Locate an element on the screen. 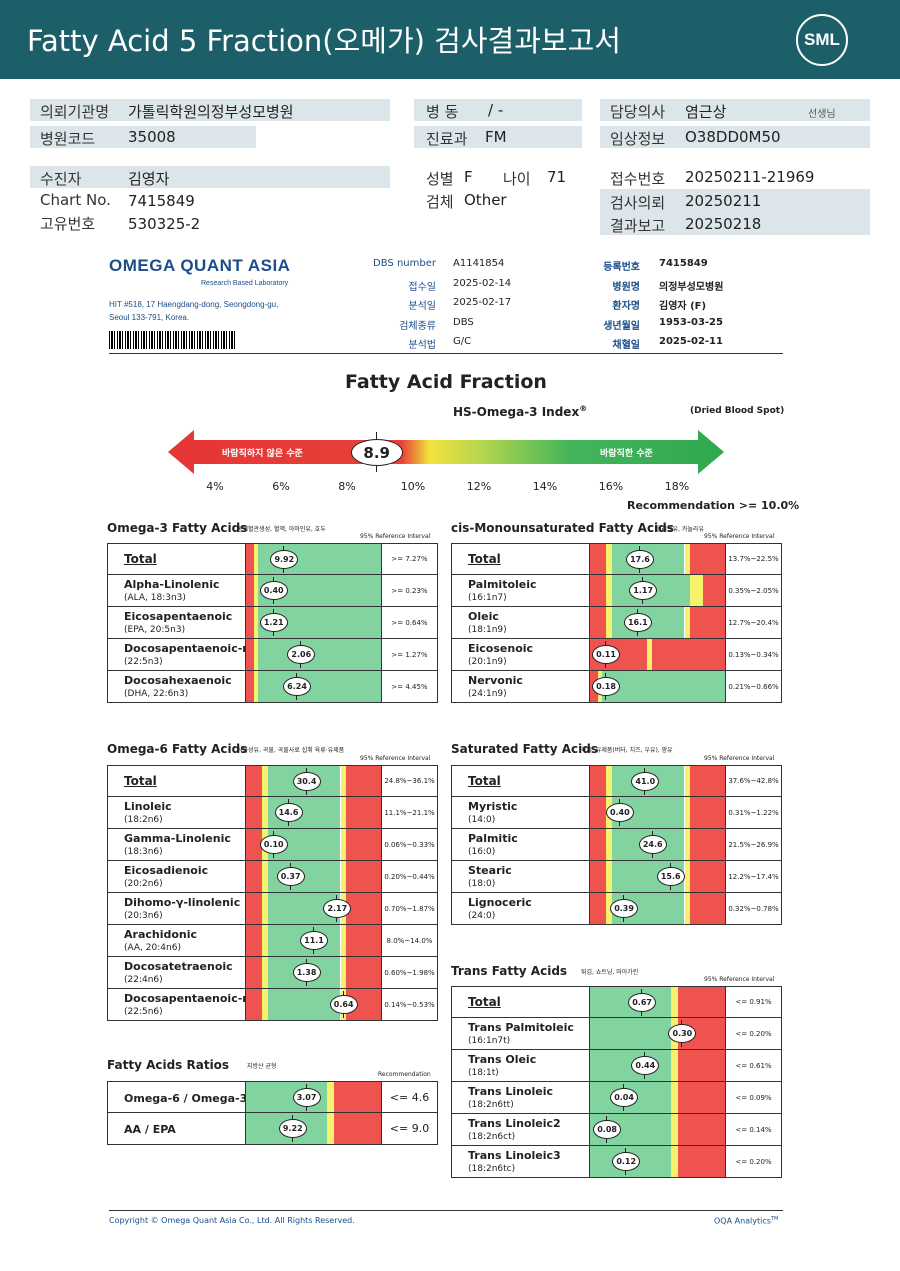 Image resolution: width=900 pixels, height=1271 pixels. chart-no-label: Chart No. is located at coordinates (75, 200).